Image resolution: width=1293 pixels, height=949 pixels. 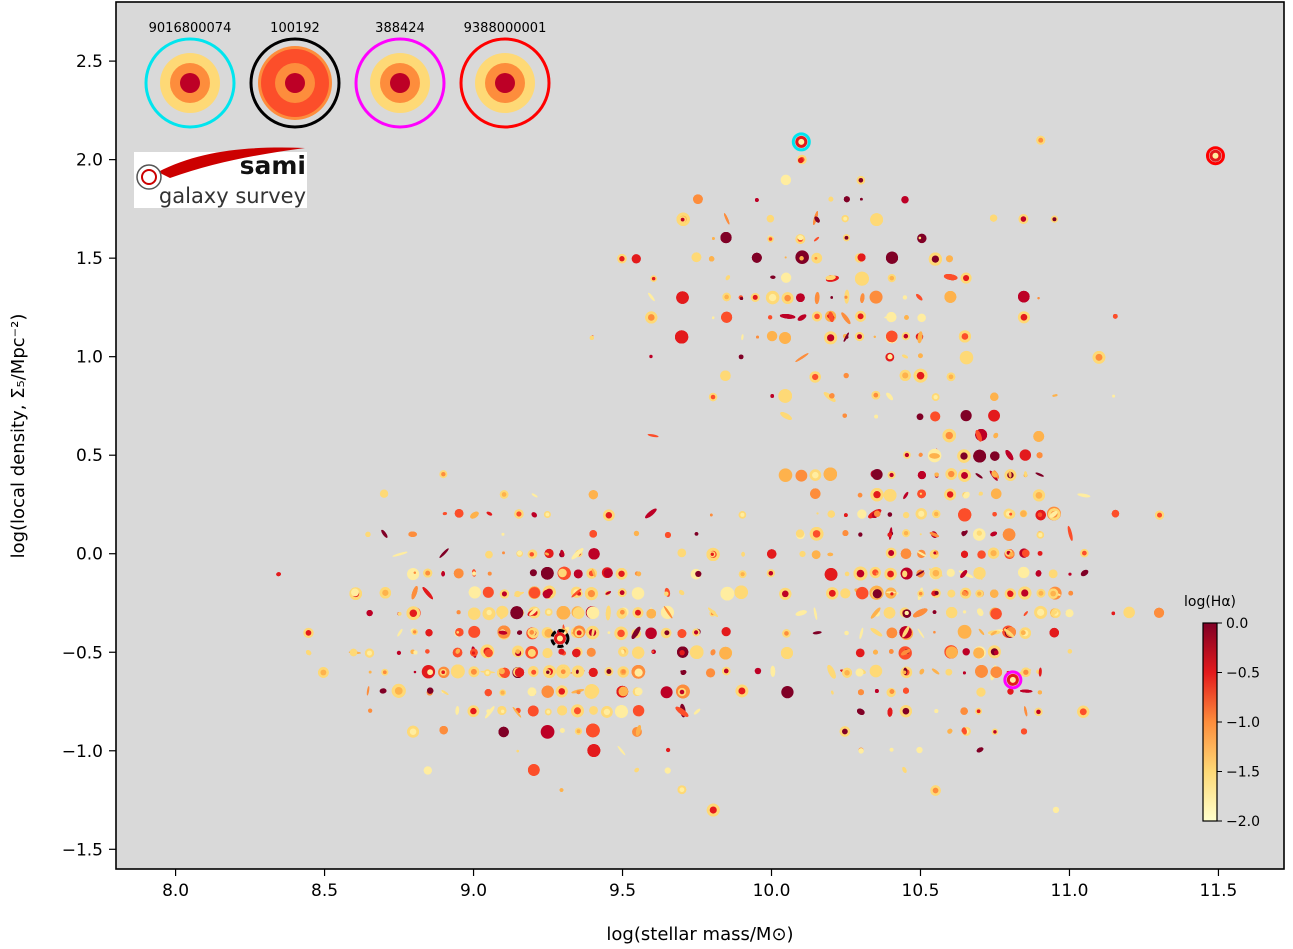 What do you see at coordinates (232, 196) in the screenshot?
I see `logo-tagline: galaxy survey` at bounding box center [232, 196].